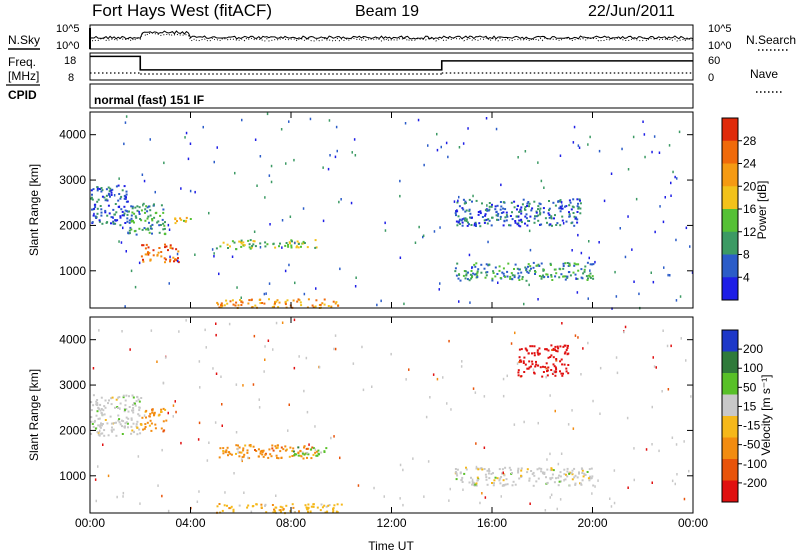 The height and width of the screenshot is (554, 800). Describe the element at coordinates (730, 384) in the screenshot. I see `velocity-colorbar-swatch` at that location.